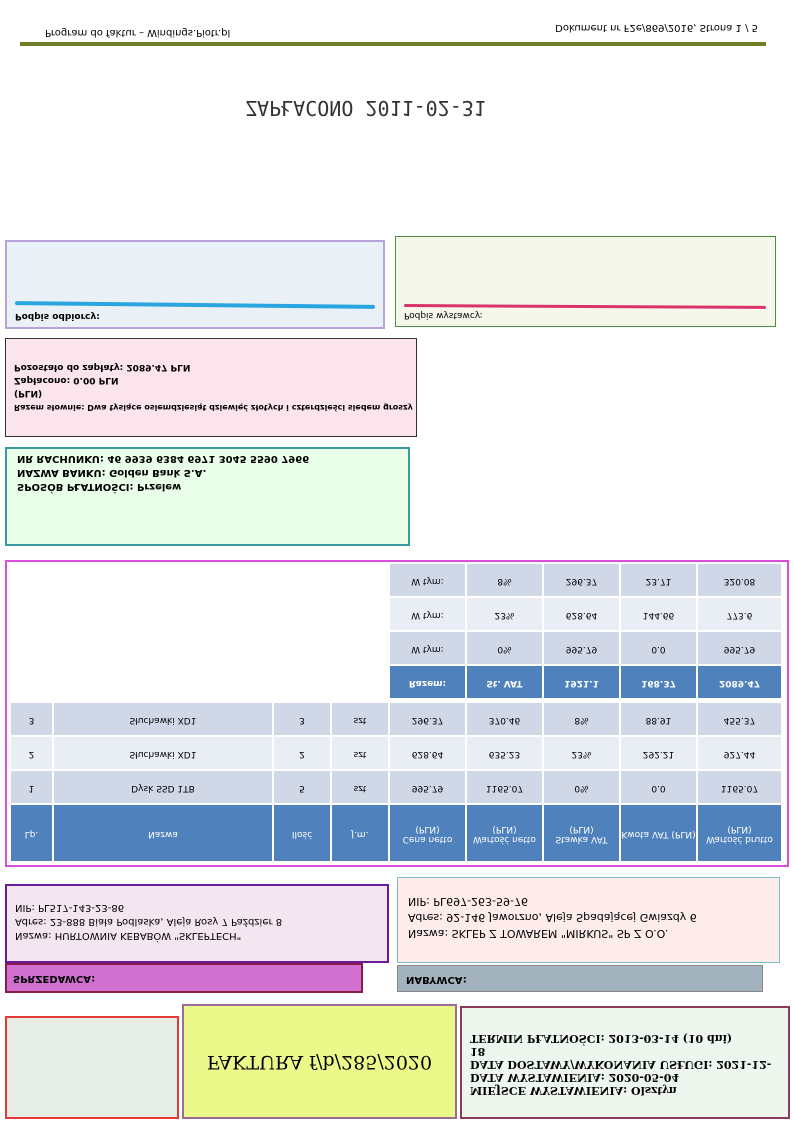  What do you see at coordinates (163, 787) in the screenshot?
I see `row-cell: Dysk SSD 1TB` at bounding box center [163, 787].